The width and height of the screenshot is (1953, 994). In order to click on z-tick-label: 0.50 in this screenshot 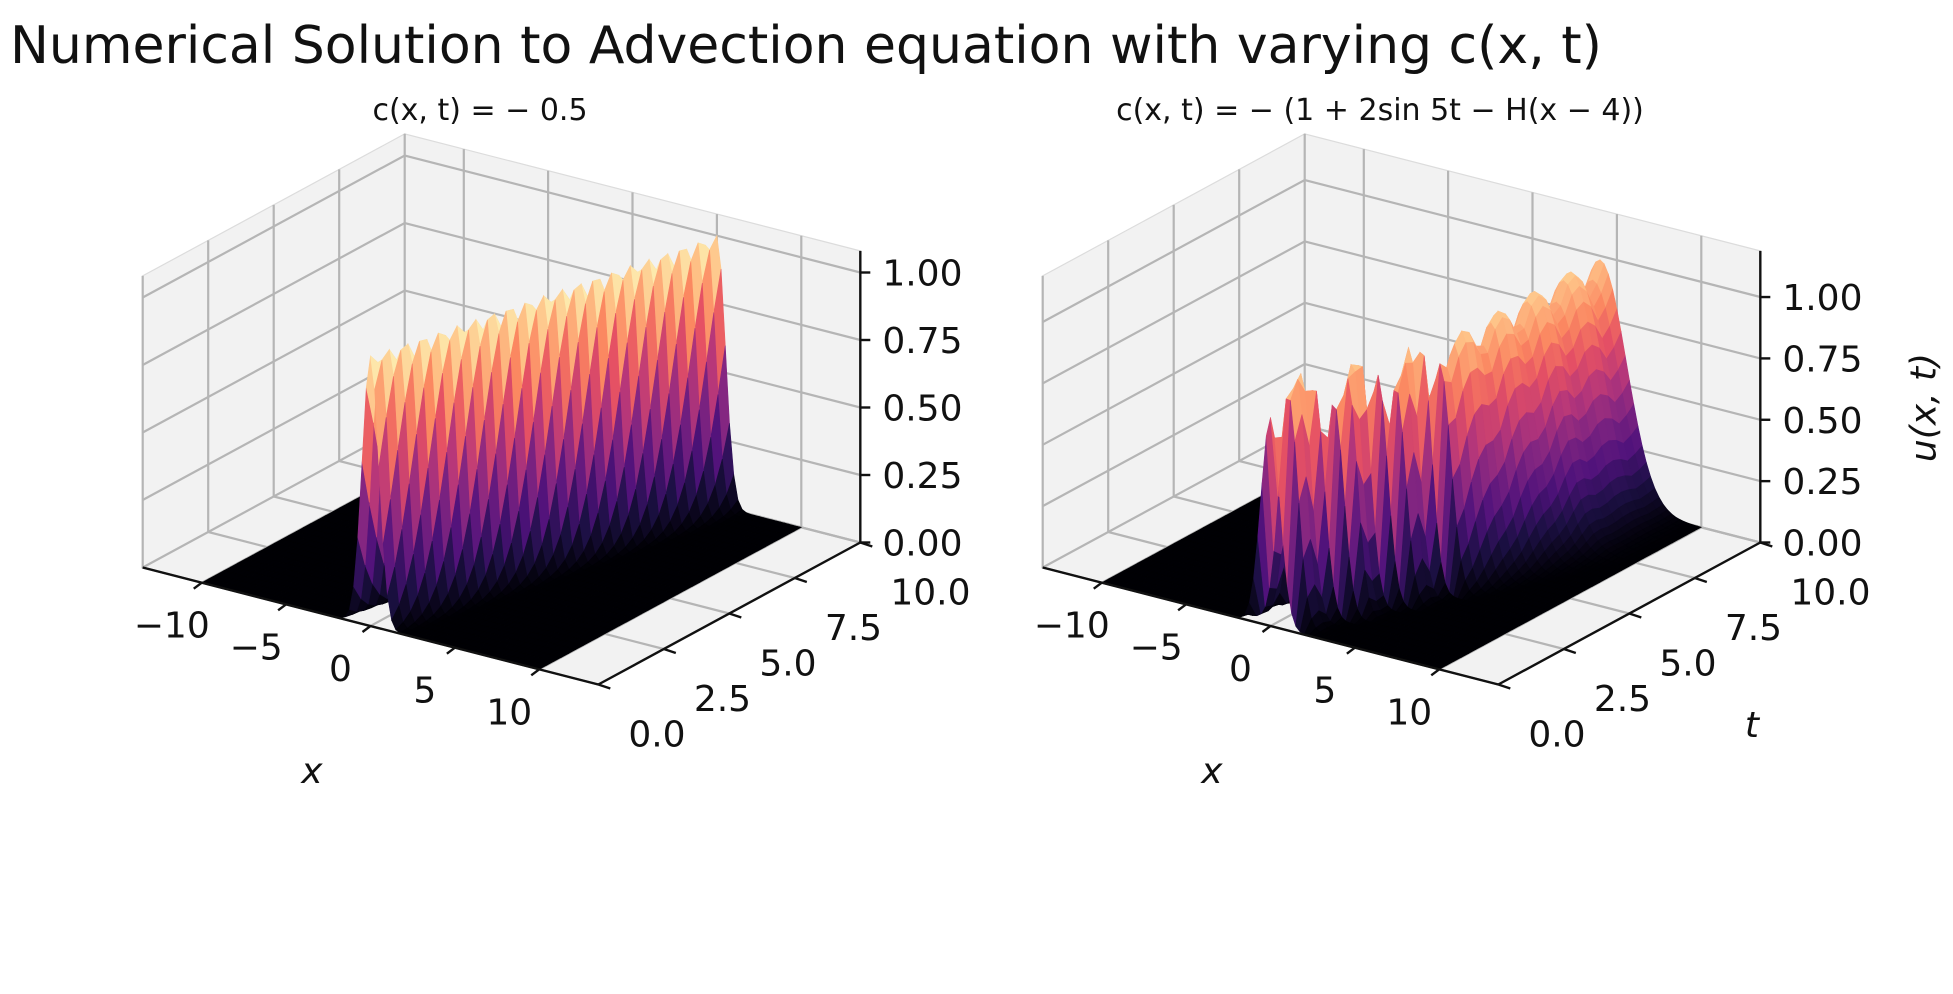, I will do `click(922, 409)`.